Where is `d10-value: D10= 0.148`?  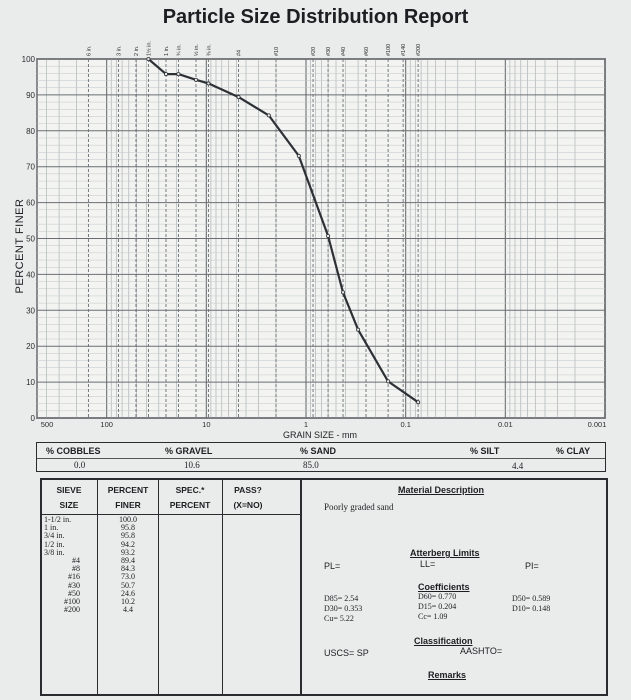 d10-value: D10= 0.148 is located at coordinates (531, 608).